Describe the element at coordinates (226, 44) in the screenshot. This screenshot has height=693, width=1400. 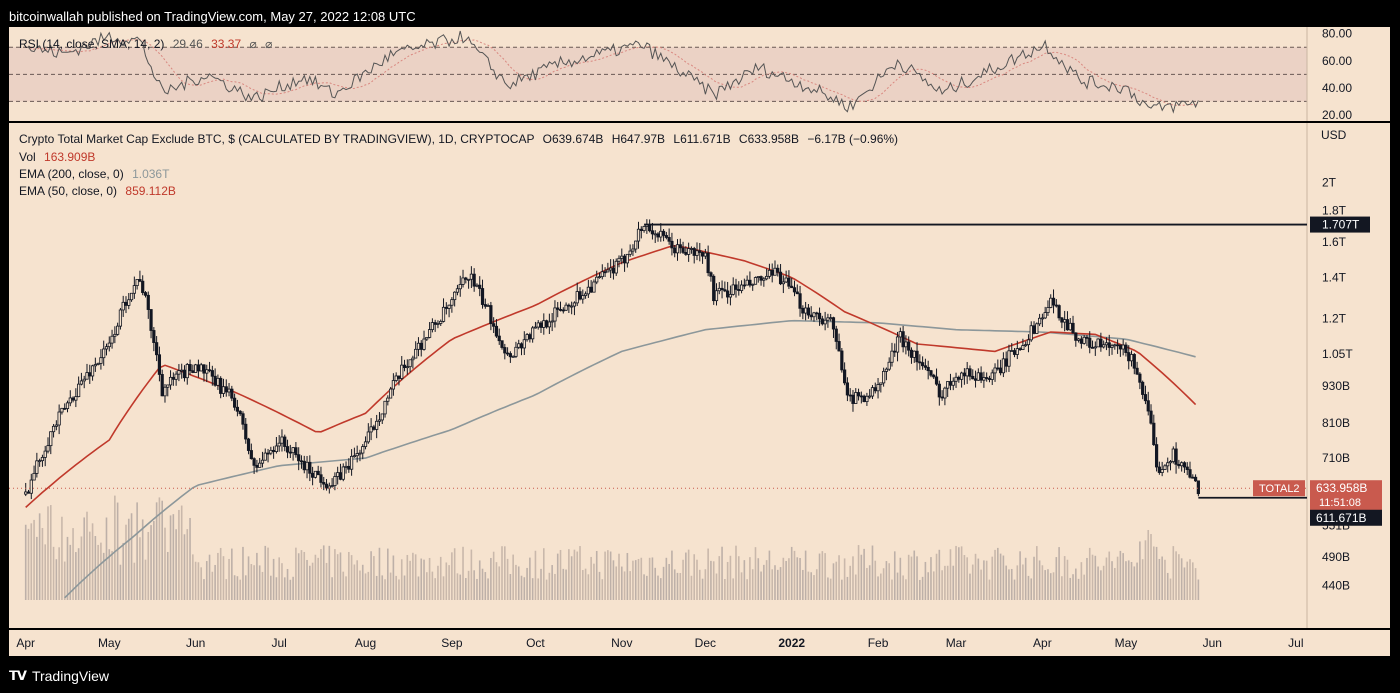
I see `rsi-sma-value: 33.37` at that location.